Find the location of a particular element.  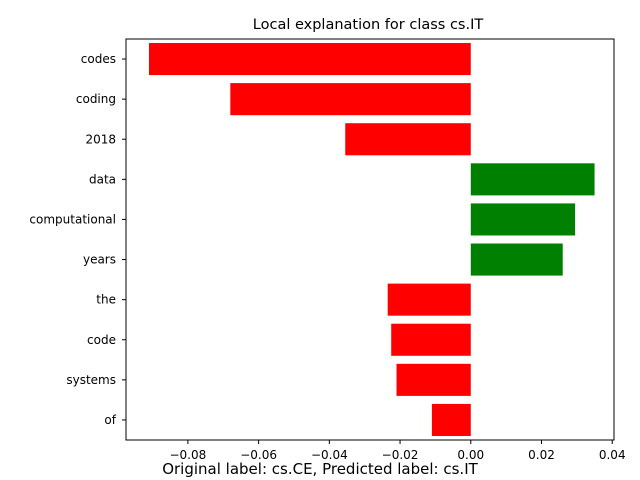

chart-title: Local explanation for class cs.IT is located at coordinates (368, 25).